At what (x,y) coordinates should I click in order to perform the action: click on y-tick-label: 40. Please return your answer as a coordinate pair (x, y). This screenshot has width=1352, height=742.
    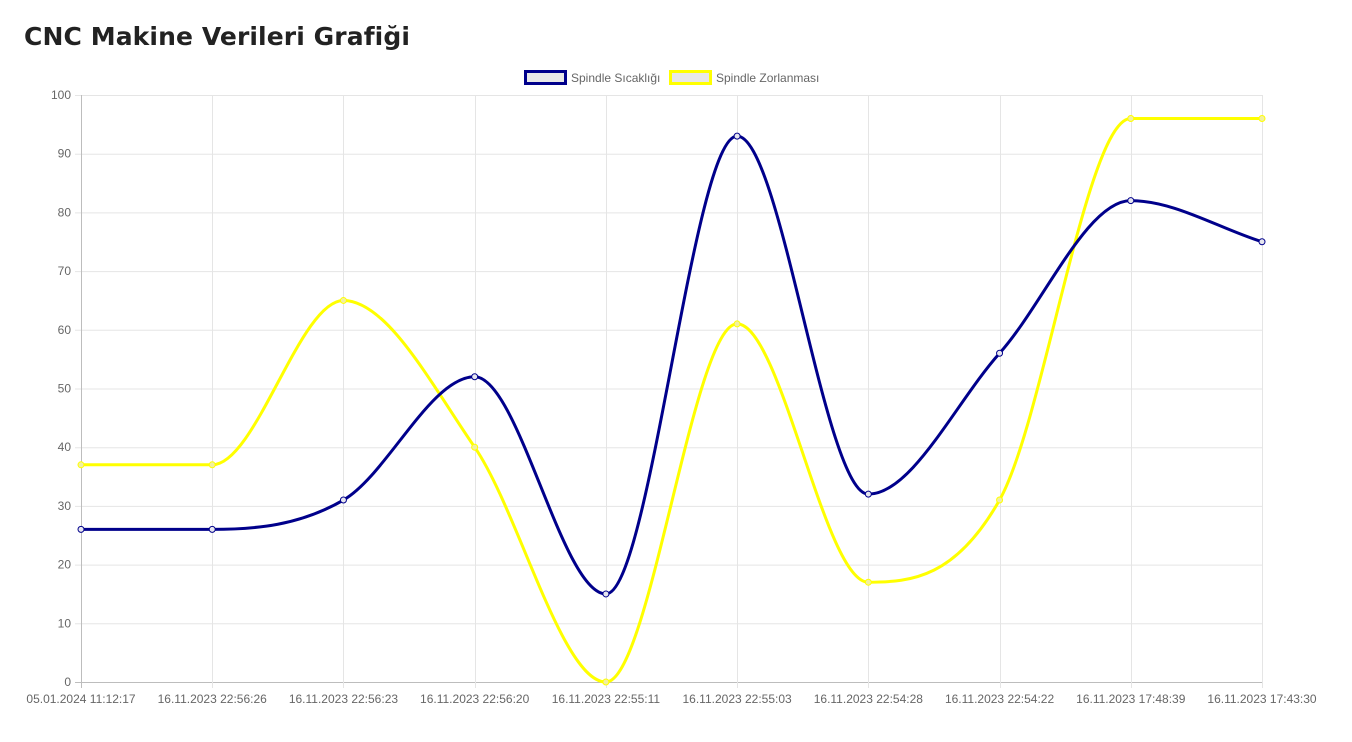
    Looking at the image, I should click on (65, 447).